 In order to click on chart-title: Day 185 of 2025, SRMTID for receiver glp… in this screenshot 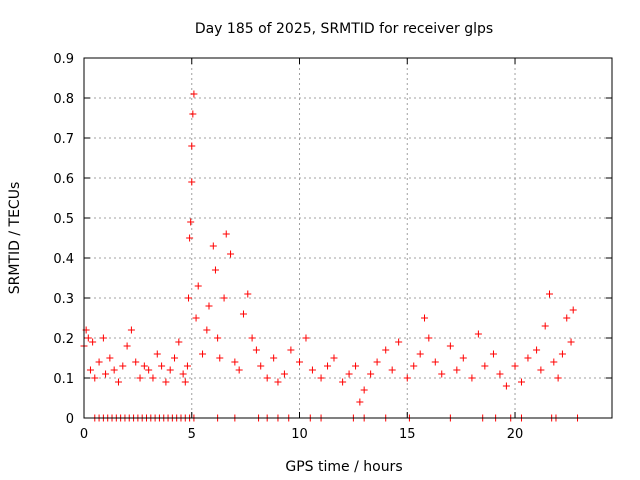, I will do `click(344, 29)`.